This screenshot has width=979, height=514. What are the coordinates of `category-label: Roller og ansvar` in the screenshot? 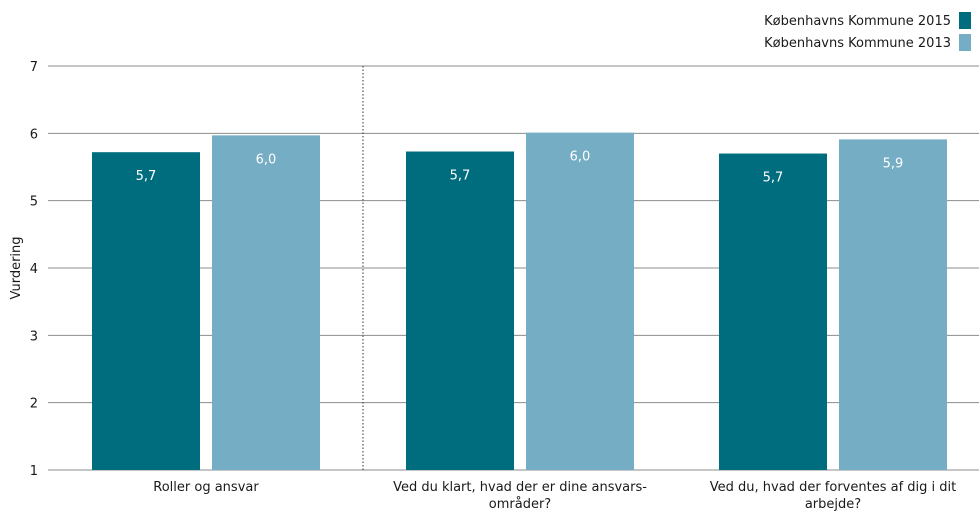 It's located at (206, 487).